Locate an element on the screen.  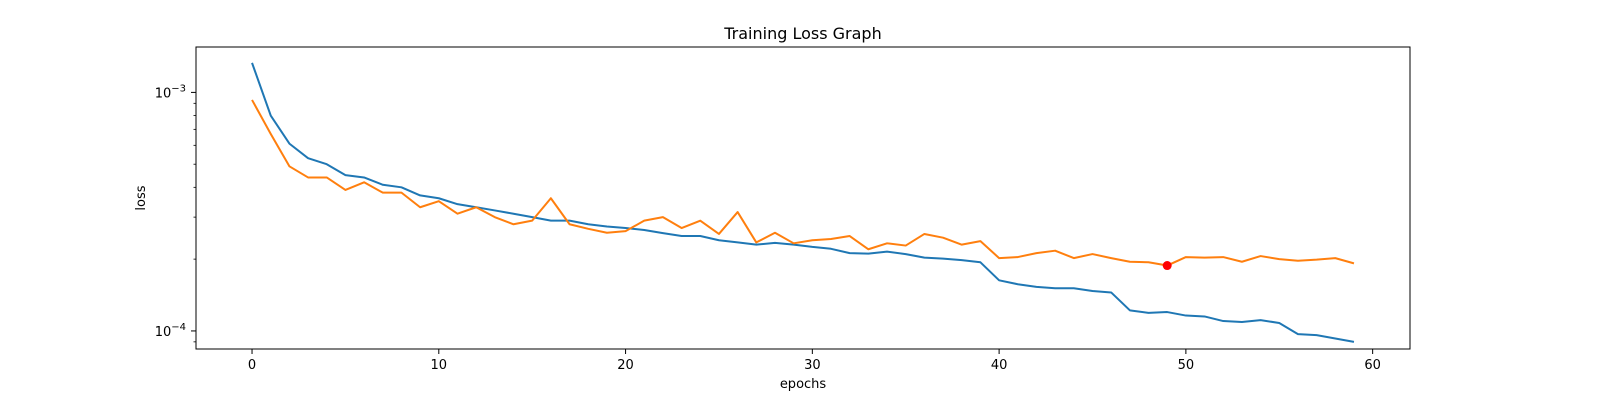
x-tick-label: 0 is located at coordinates (252, 365).